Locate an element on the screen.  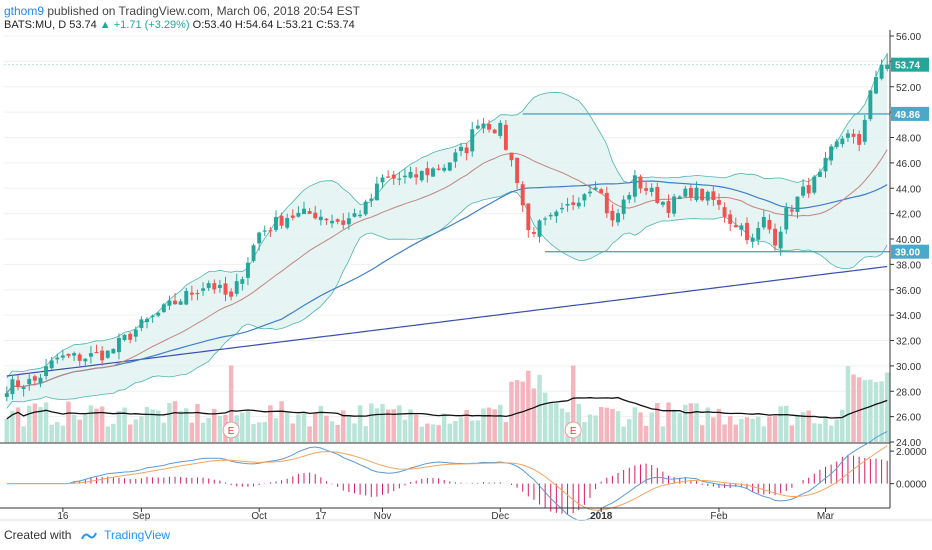
volume-average-line is located at coordinates (447, 408).